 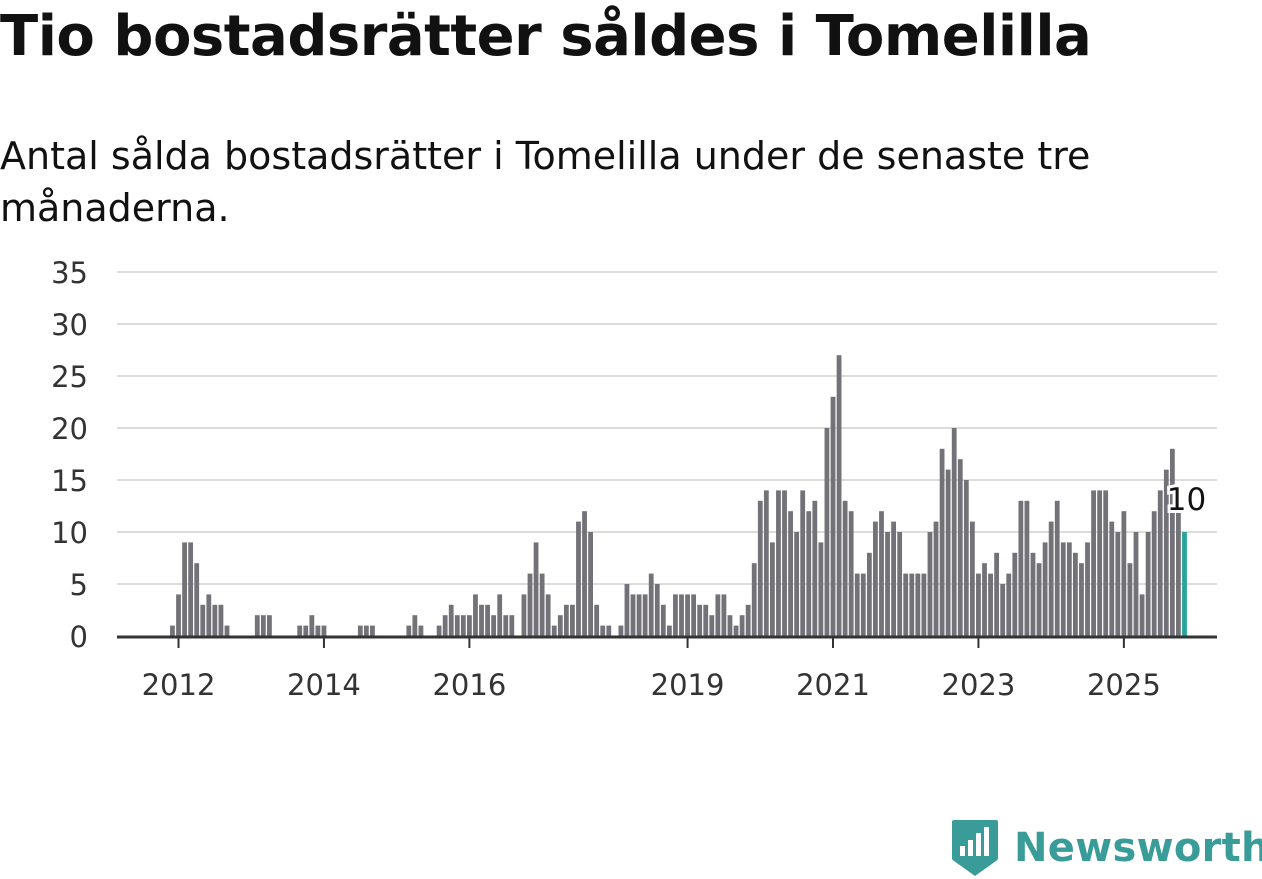 I want to click on x-tick-label: 2014, so click(x=324, y=685).